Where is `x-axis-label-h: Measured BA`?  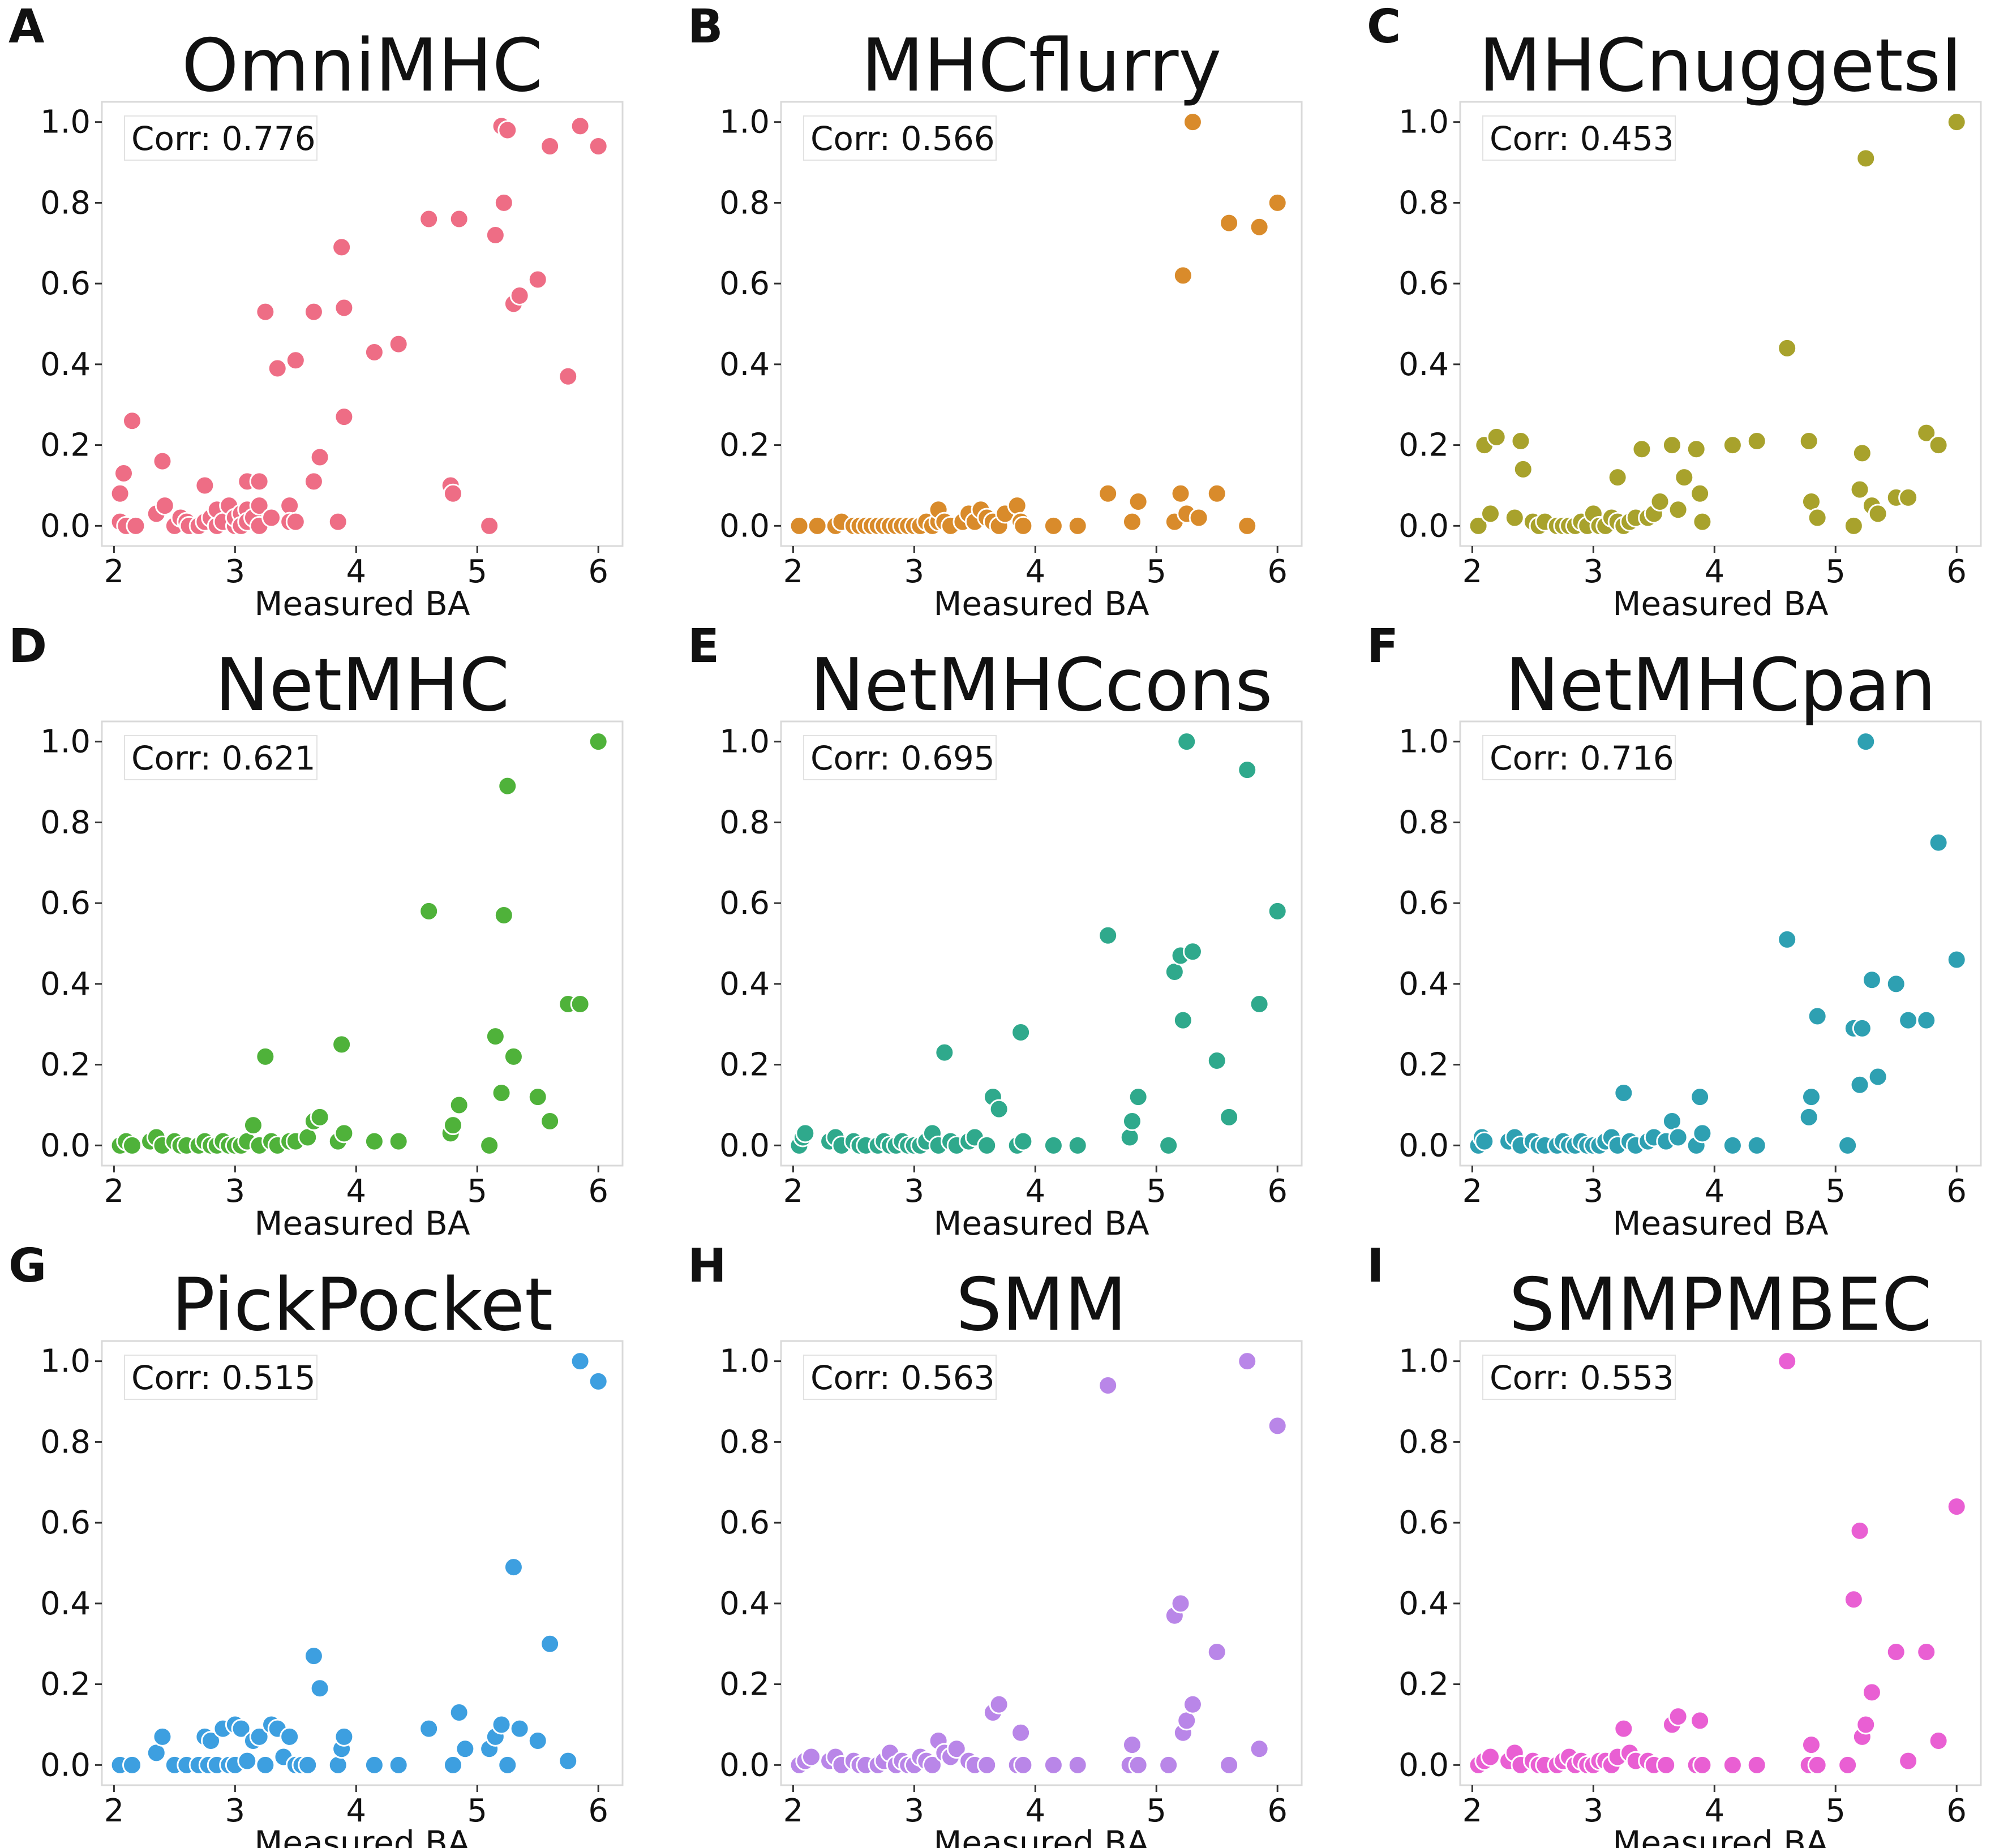 x-axis-label-h: Measured BA is located at coordinates (1041, 1836).